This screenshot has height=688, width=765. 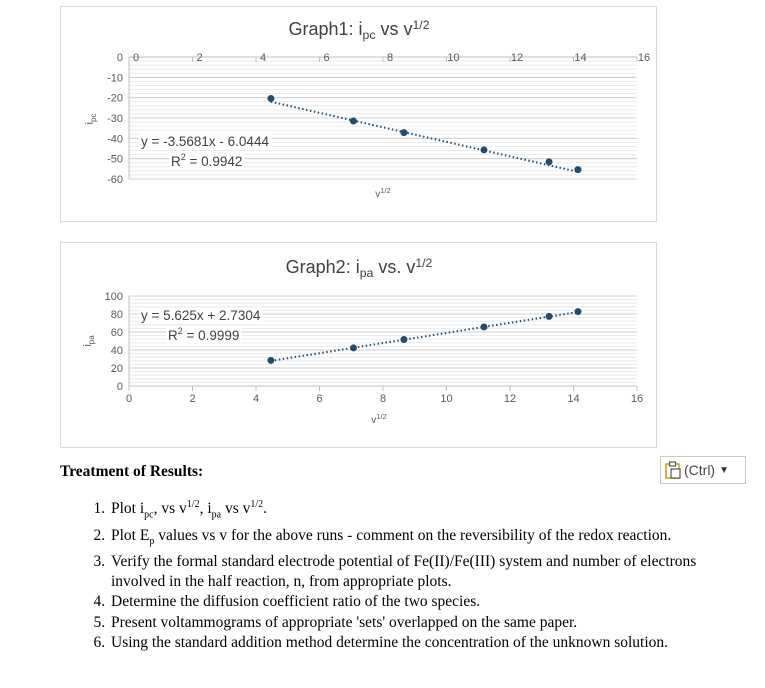 I want to click on r-squared-label: R2 = 0.9999, so click(x=203, y=334).